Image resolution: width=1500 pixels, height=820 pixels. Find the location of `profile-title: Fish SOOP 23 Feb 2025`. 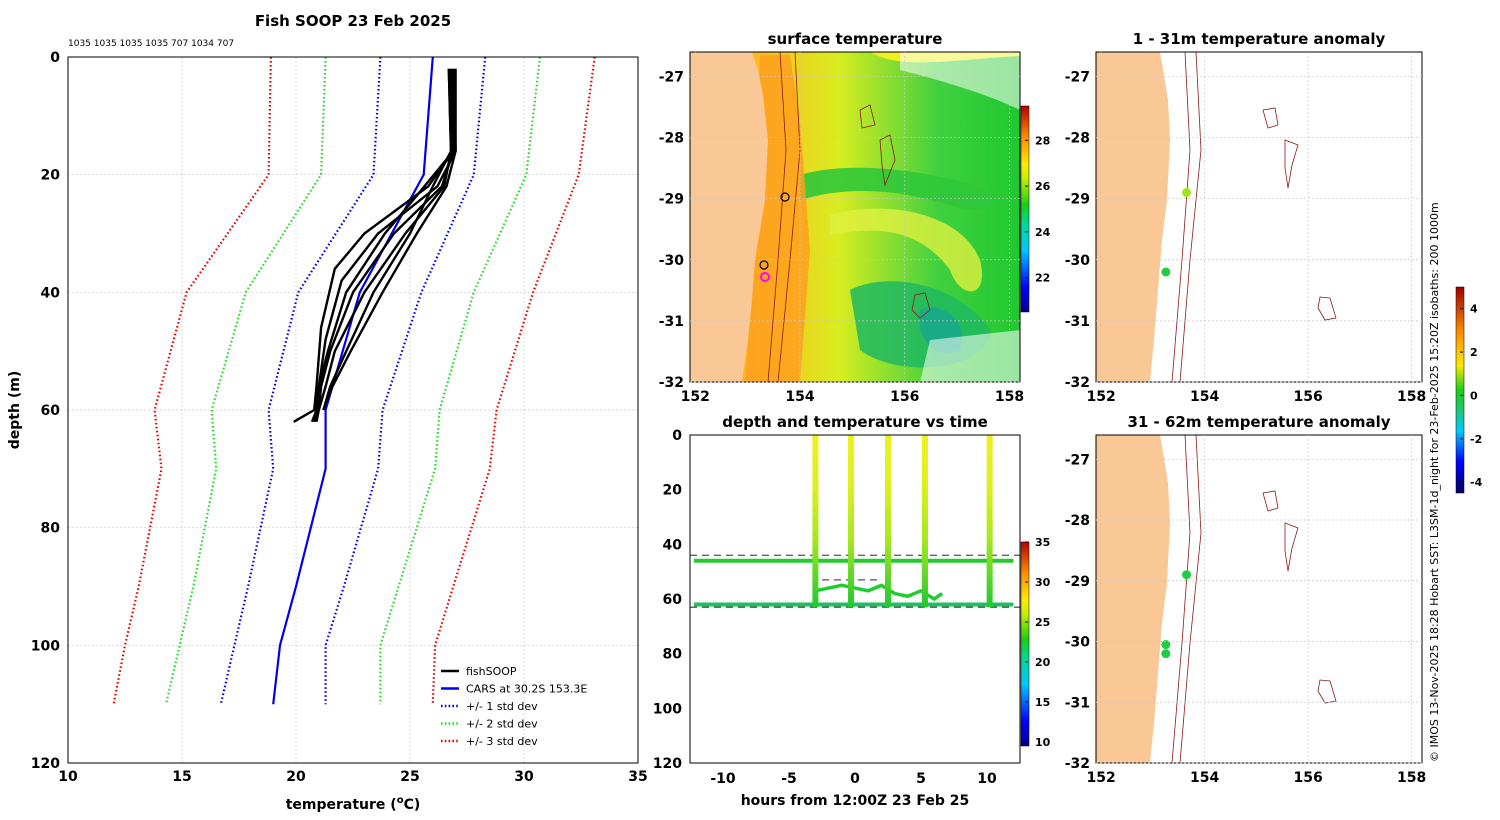

profile-title: Fish SOOP 23 Feb 2025 is located at coordinates (353, 21).